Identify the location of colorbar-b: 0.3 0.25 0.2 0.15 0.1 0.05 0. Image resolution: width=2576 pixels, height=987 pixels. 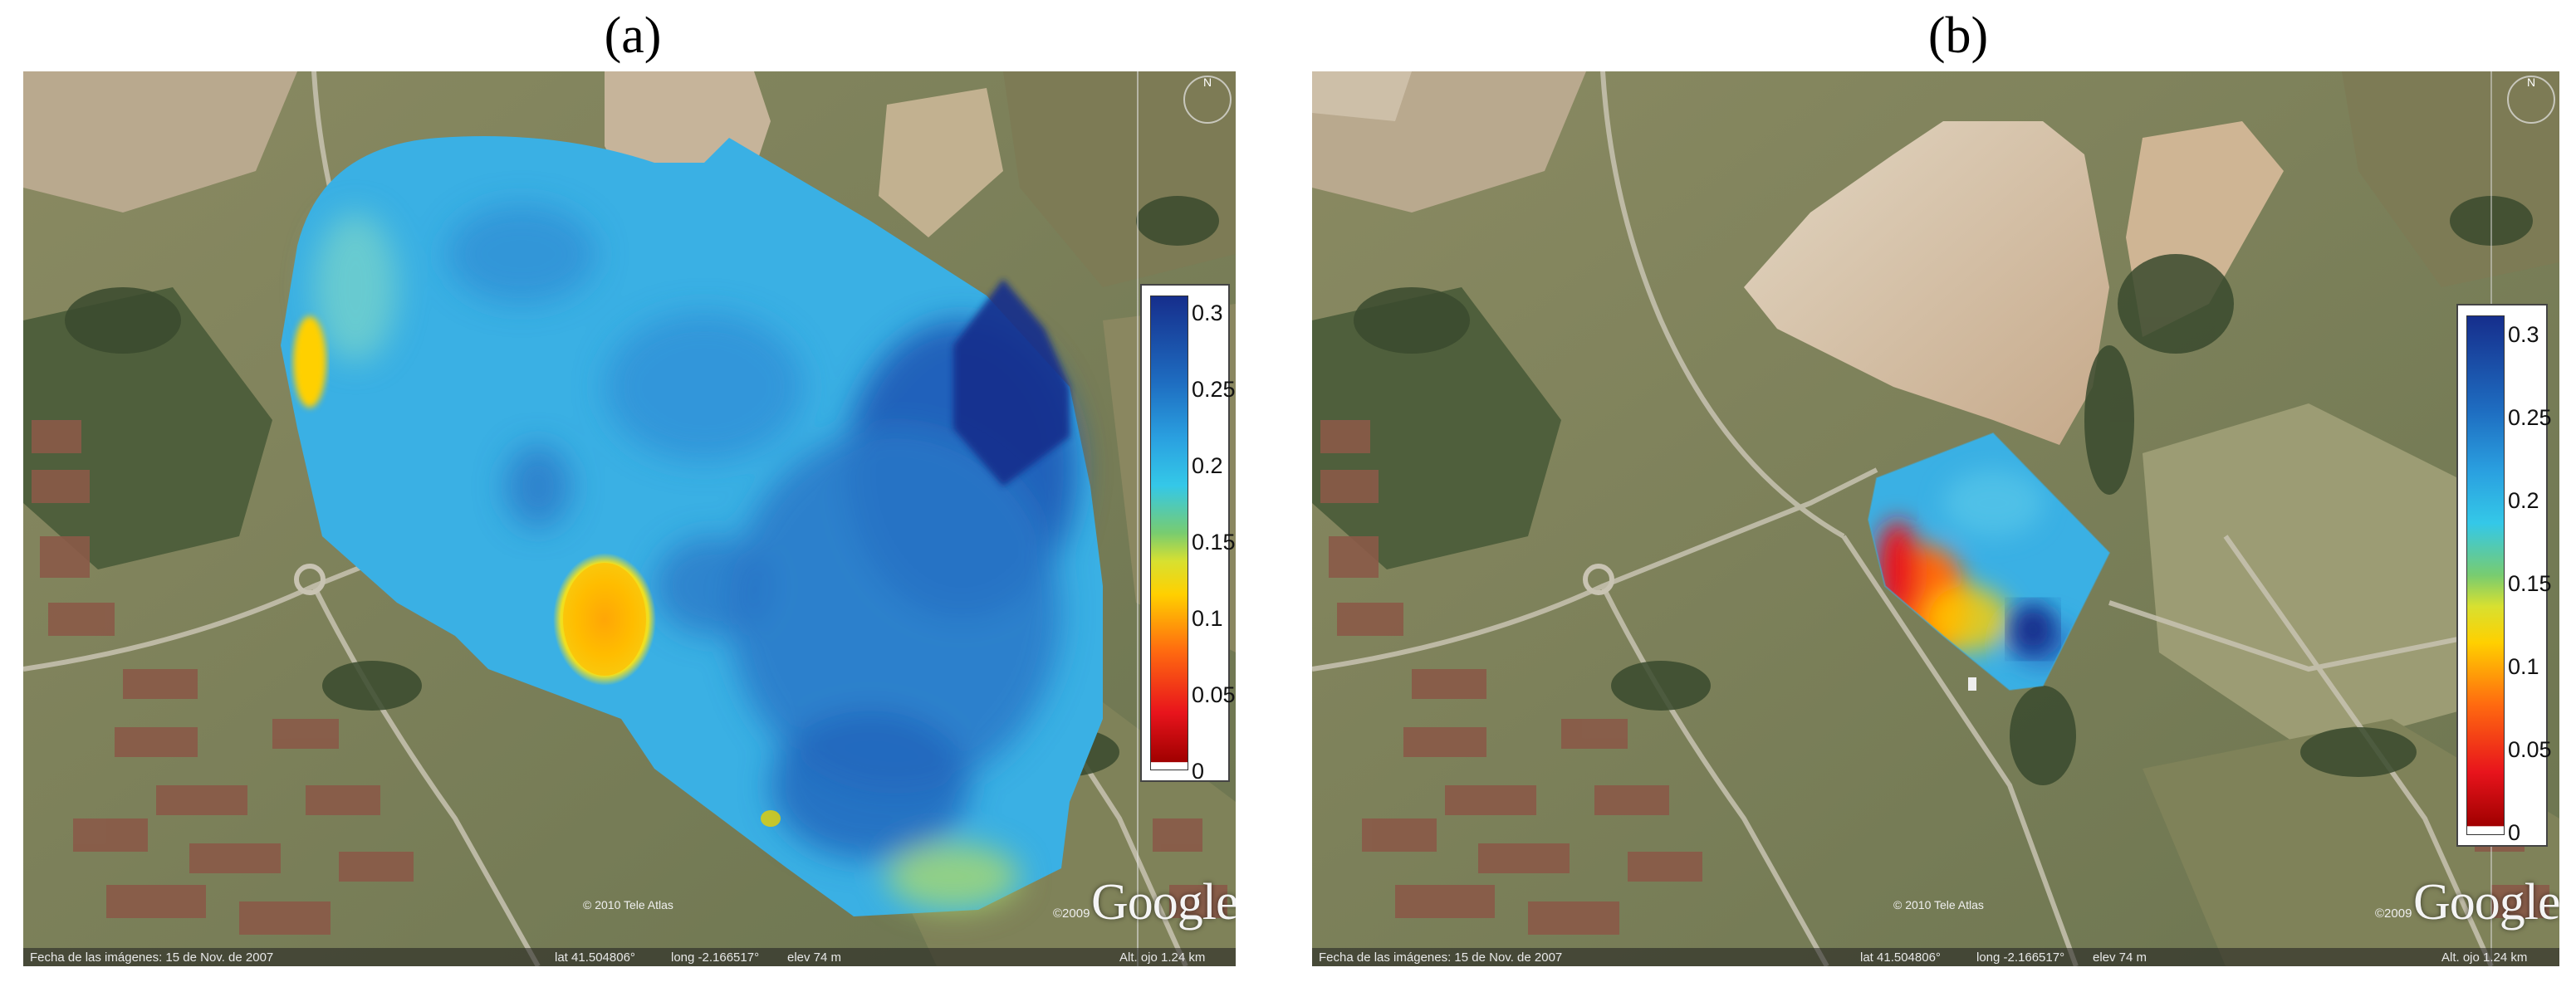
(2504, 575).